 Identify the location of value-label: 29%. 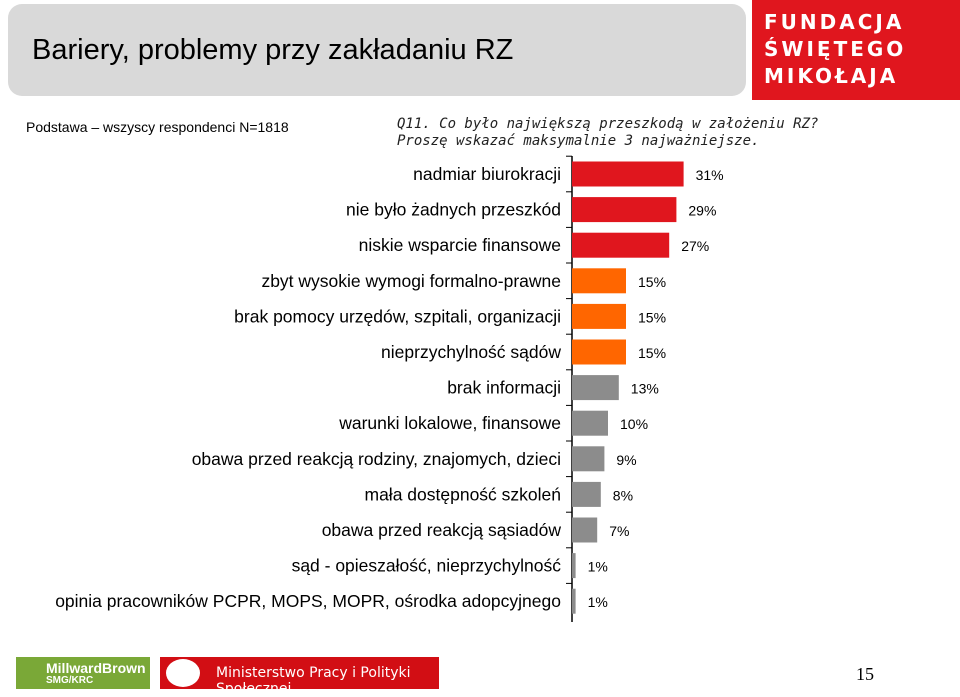
(702, 211).